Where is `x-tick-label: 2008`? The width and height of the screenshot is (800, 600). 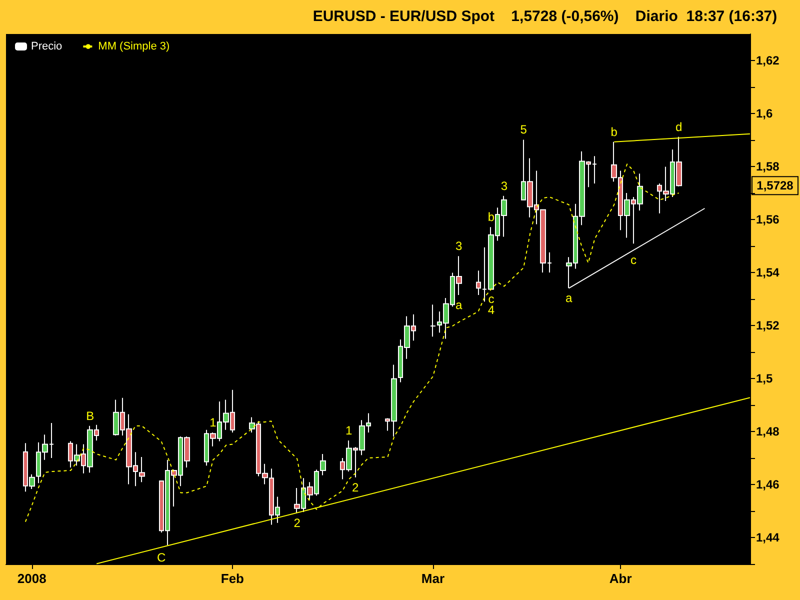
x-tick-label: 2008 is located at coordinates (31, 578).